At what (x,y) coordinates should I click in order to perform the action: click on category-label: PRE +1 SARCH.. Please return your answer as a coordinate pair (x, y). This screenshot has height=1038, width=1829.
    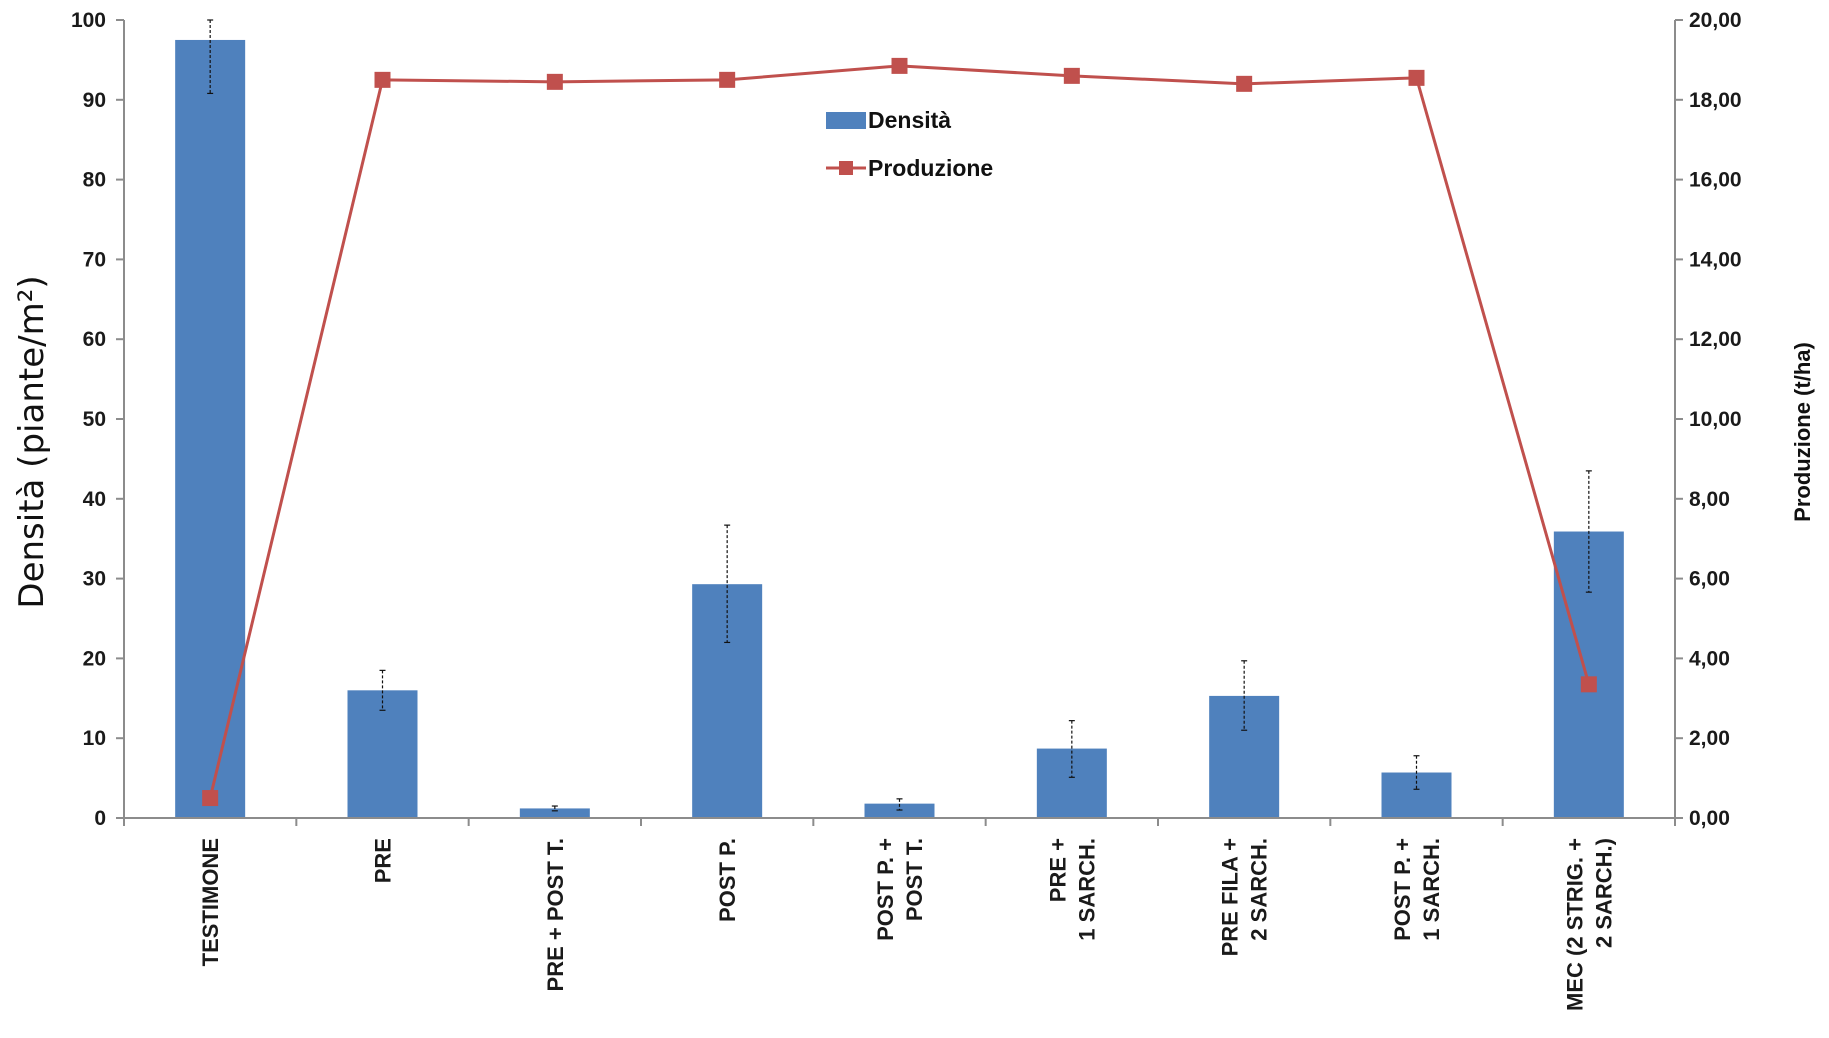
    Looking at the image, I should click on (1072, 889).